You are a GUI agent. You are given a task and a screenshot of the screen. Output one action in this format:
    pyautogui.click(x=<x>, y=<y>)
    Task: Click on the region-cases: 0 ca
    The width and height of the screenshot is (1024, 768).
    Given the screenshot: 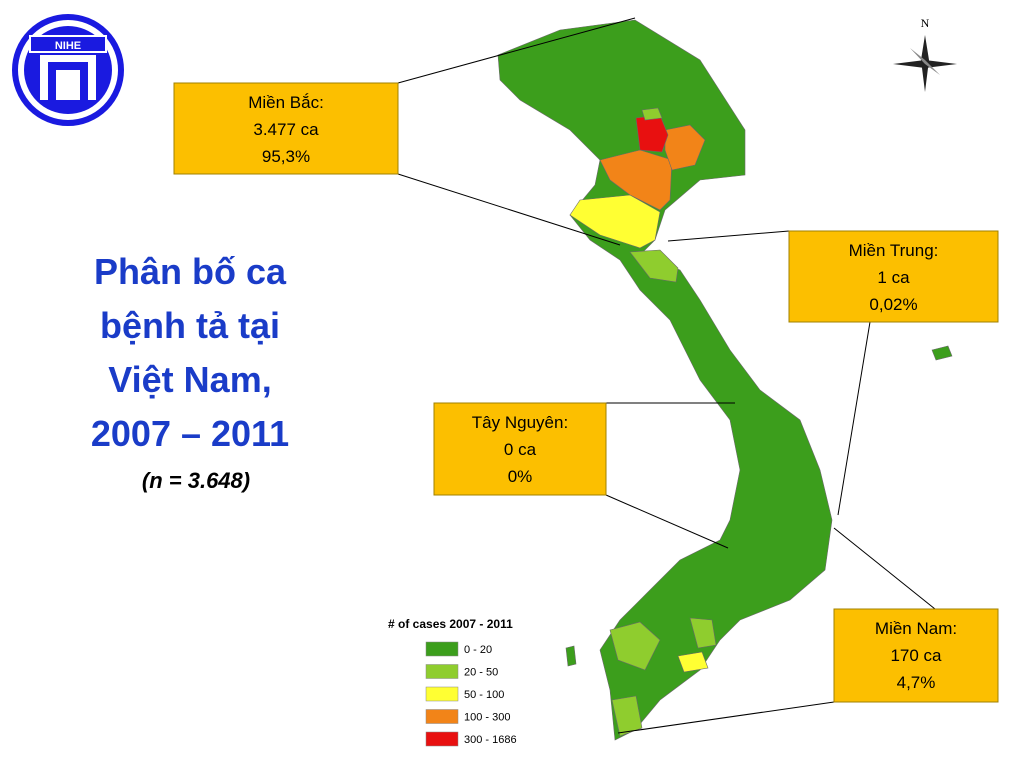 What is the action you would take?
    pyautogui.click(x=520, y=449)
    